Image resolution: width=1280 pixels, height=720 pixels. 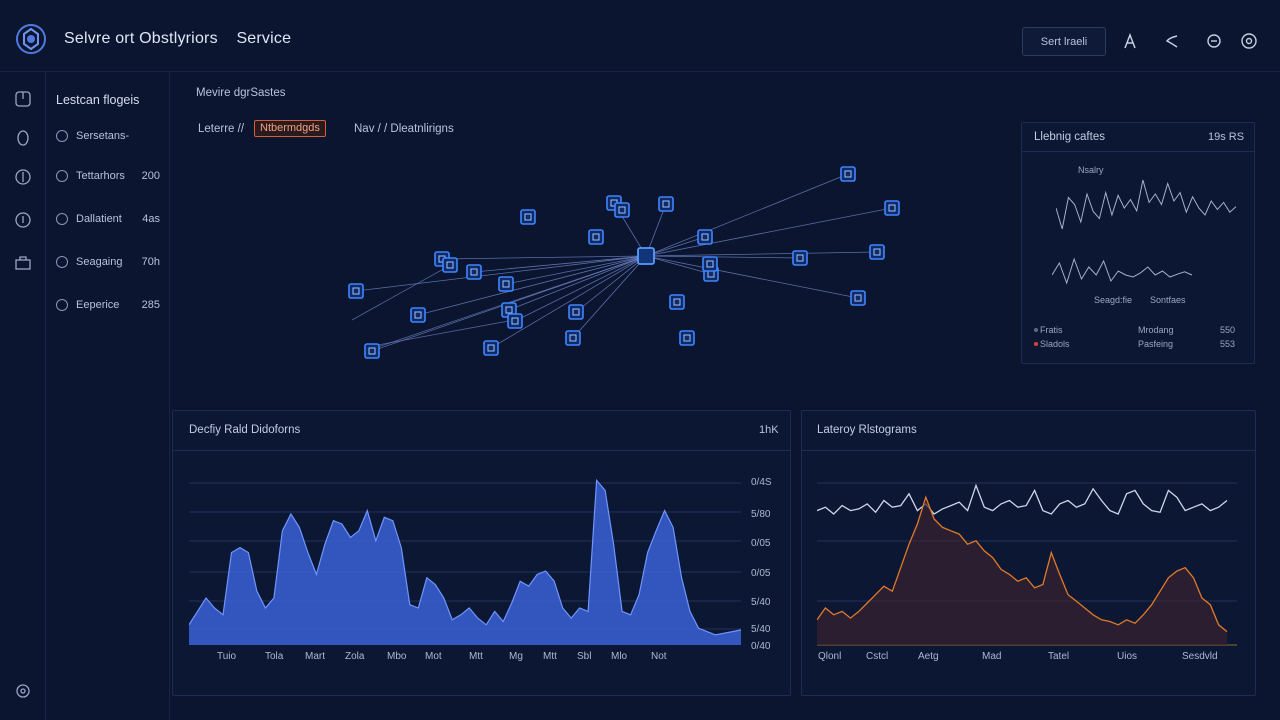 What do you see at coordinates (1130, 41) in the screenshot?
I see `user-icon` at bounding box center [1130, 41].